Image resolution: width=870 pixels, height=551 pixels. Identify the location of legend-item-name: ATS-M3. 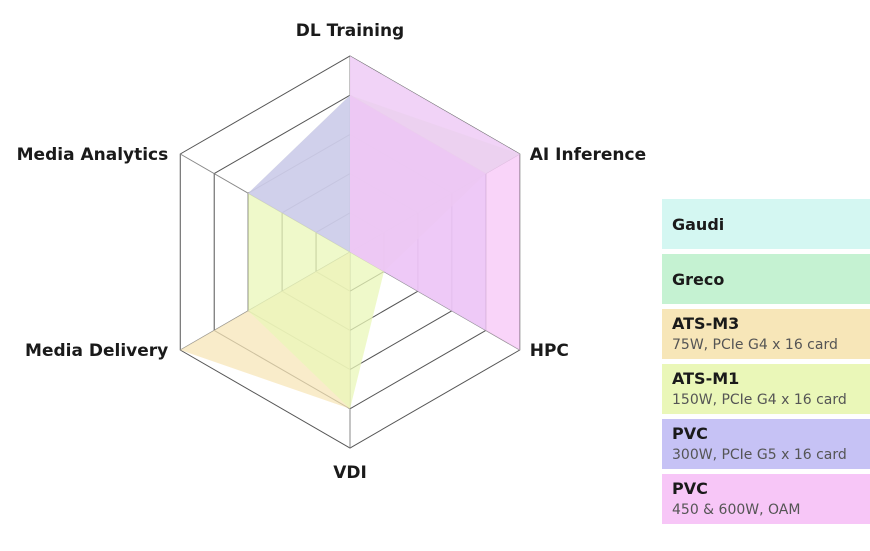
(706, 323).